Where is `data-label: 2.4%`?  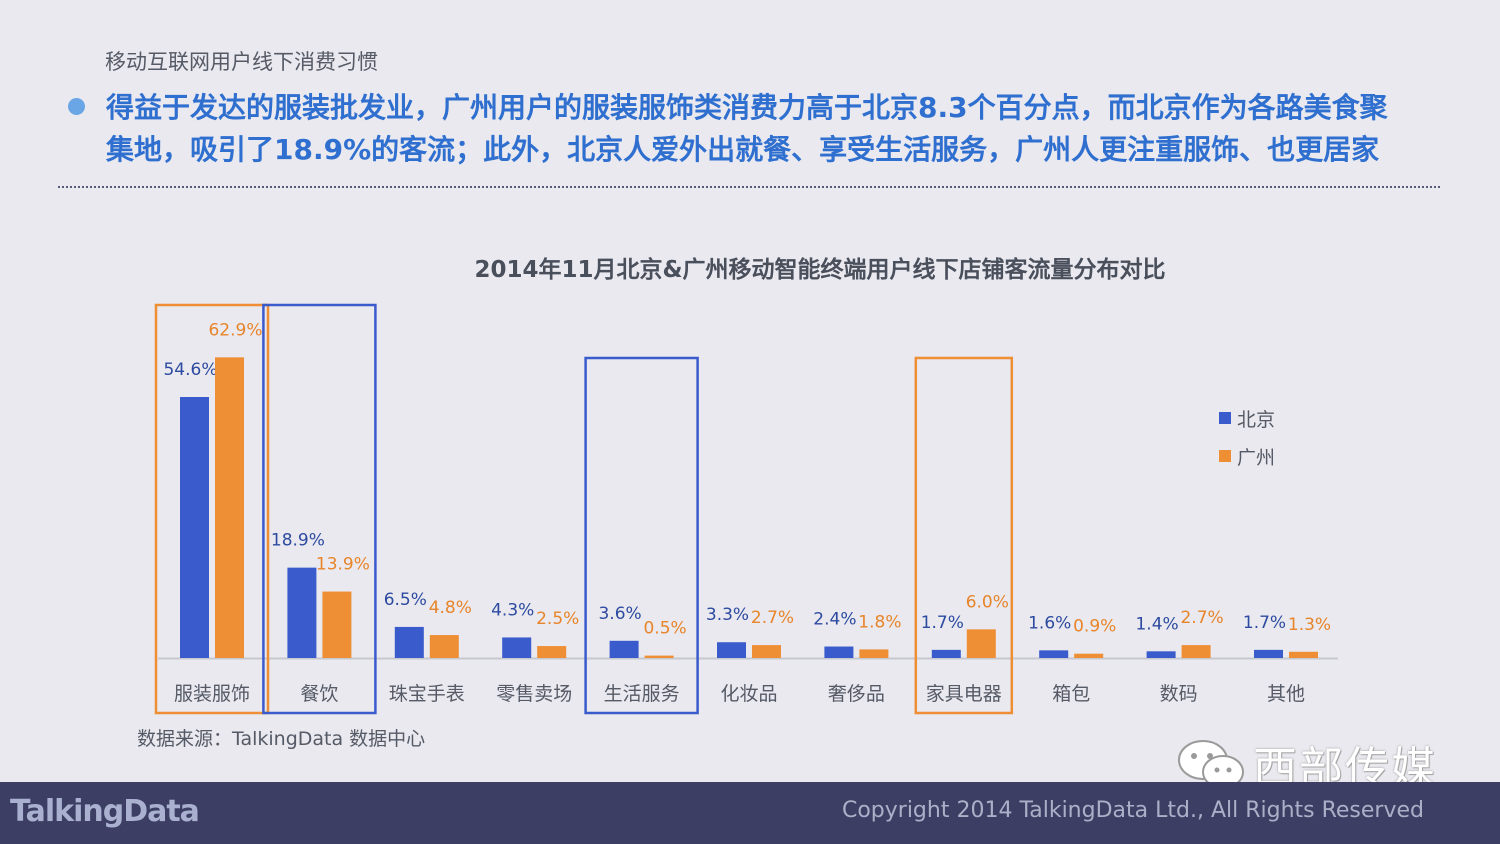 data-label: 2.4% is located at coordinates (834, 620).